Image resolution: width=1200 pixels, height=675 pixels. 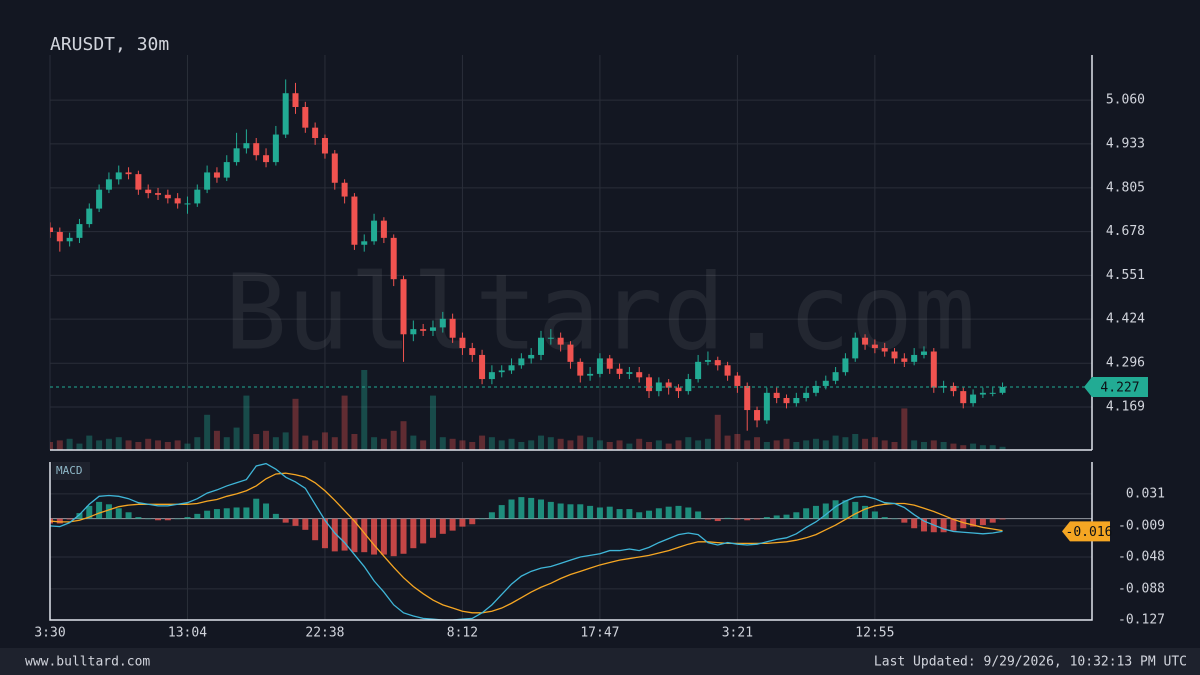 What do you see at coordinates (1125, 275) in the screenshot?
I see `y-tick-label: 4.551` at bounding box center [1125, 275].